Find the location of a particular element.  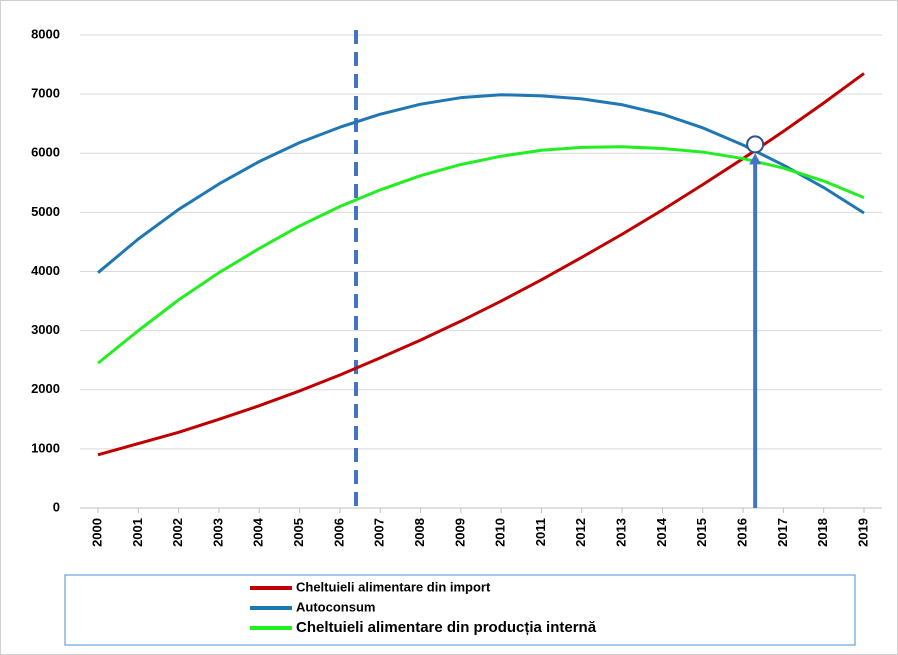

x-tick-label: 2008 is located at coordinates (419, 532).